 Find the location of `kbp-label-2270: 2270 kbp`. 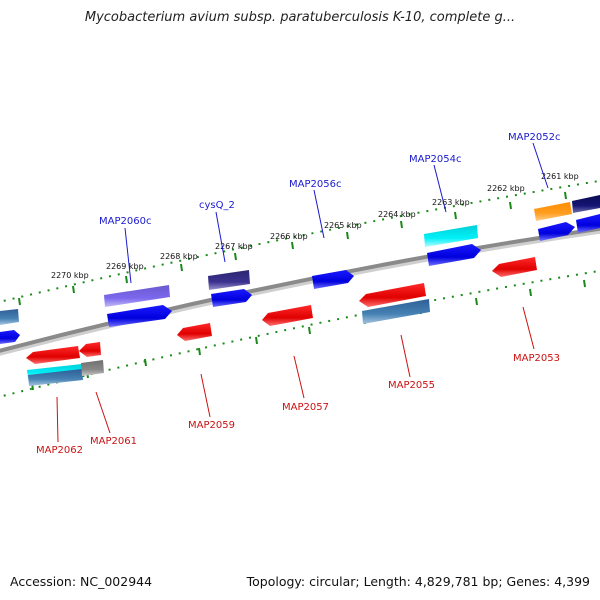

kbp-label-2270: 2270 kbp is located at coordinates (70, 275).